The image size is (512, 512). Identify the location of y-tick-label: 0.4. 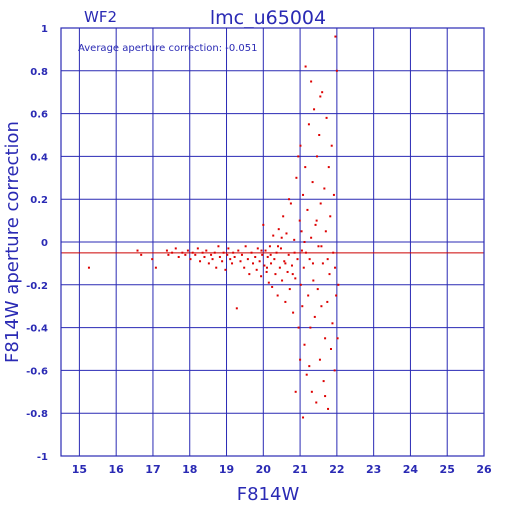
(39, 157).